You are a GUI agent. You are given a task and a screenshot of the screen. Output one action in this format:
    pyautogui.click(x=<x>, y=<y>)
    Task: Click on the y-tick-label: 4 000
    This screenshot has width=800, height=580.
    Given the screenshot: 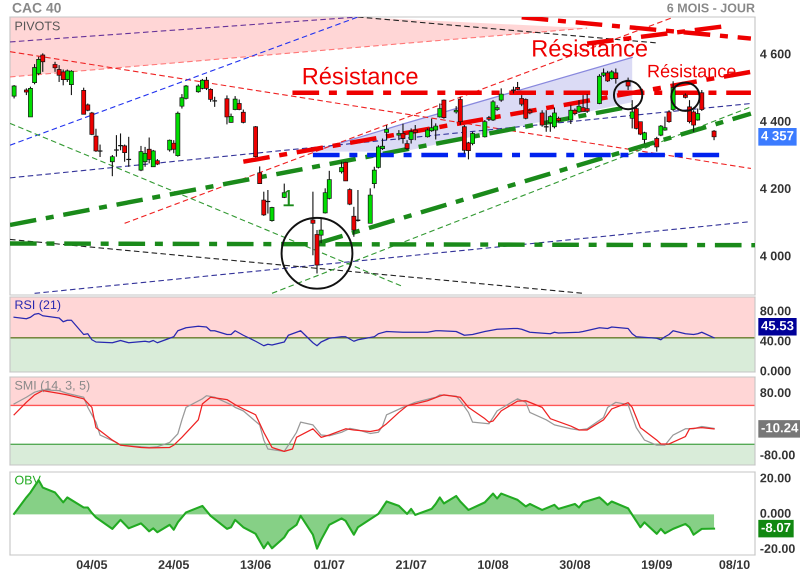 What is the action you would take?
    pyautogui.click(x=775, y=255)
    